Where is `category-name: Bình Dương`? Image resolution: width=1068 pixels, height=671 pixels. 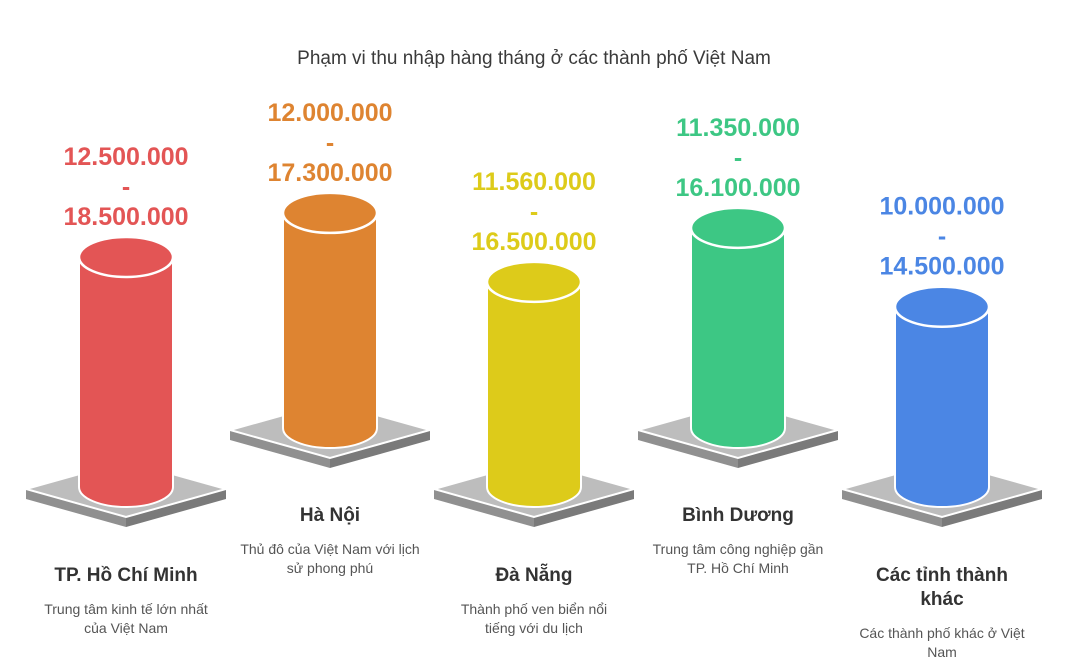
category-name: Bình Dương is located at coordinates (738, 515).